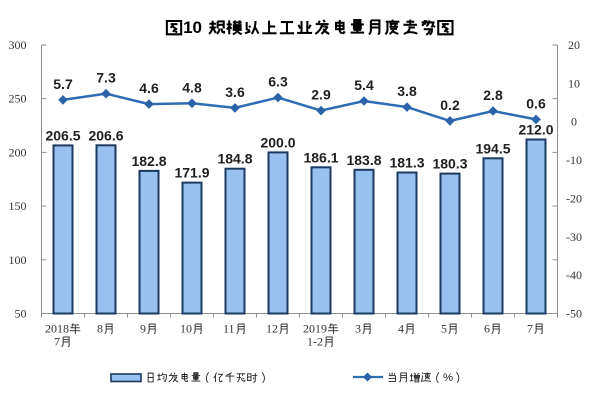 The width and height of the screenshot is (600, 417). Describe the element at coordinates (574, 237) in the screenshot. I see `svg-text: -30` at that location.